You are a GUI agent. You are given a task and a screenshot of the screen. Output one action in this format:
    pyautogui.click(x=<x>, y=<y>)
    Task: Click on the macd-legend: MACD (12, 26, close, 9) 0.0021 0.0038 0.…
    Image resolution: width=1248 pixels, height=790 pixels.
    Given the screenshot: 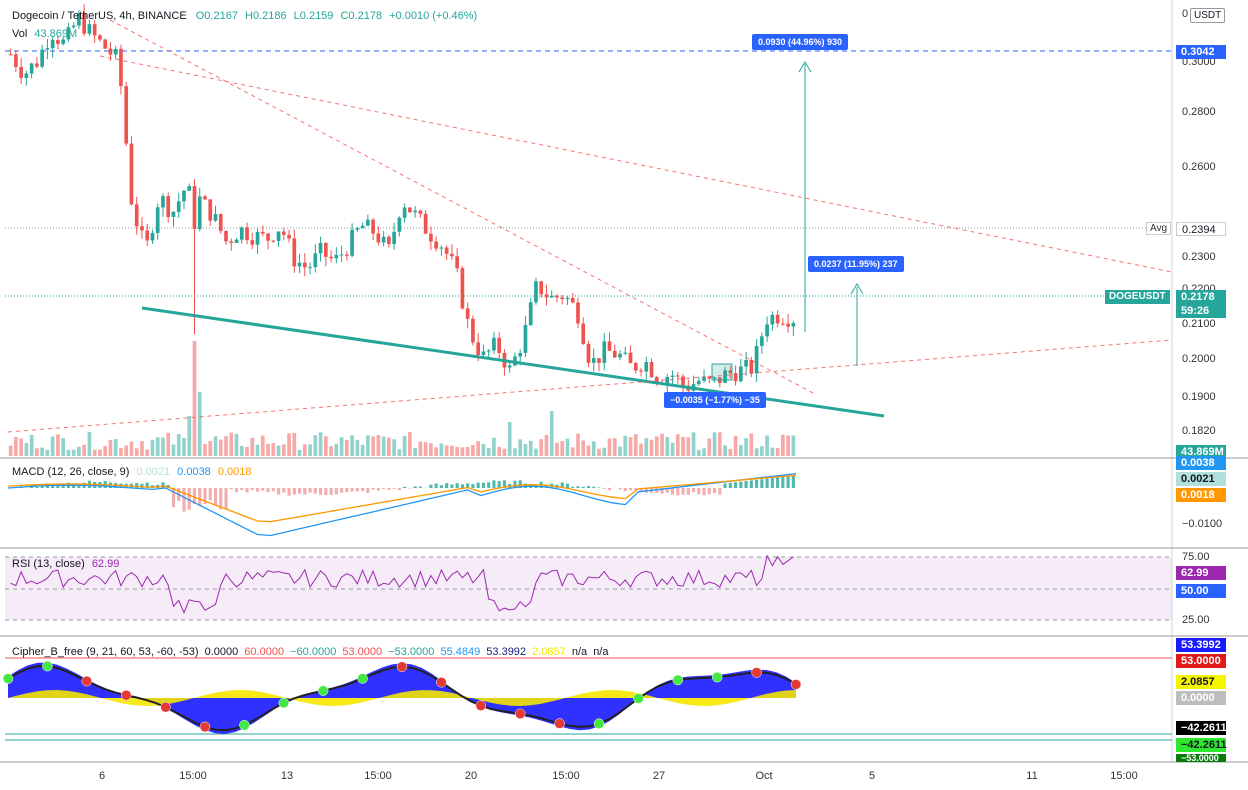 What is the action you would take?
    pyautogui.click(x=132, y=472)
    